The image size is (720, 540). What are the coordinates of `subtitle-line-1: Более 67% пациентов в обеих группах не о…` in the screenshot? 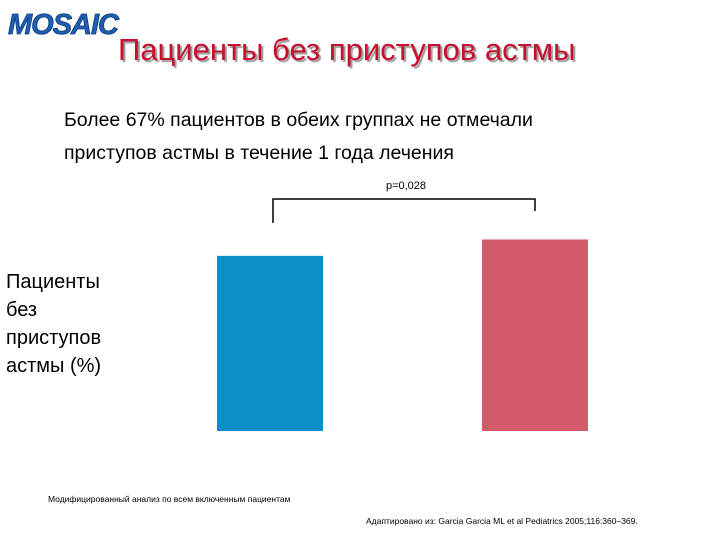 It's located at (298, 120).